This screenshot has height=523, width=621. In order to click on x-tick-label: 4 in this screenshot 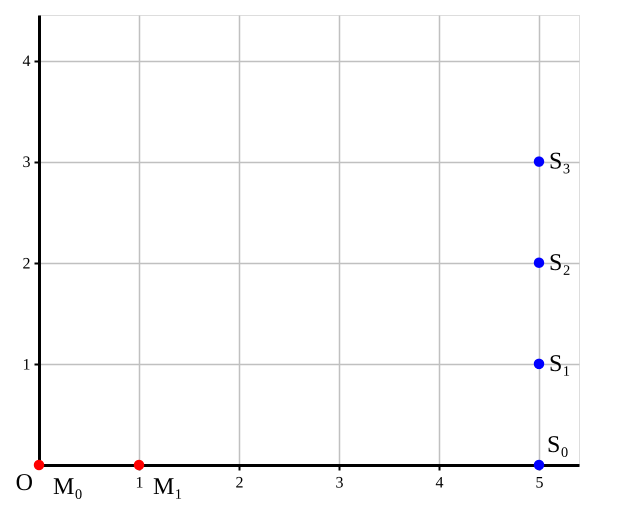, I will do `click(440, 483)`.